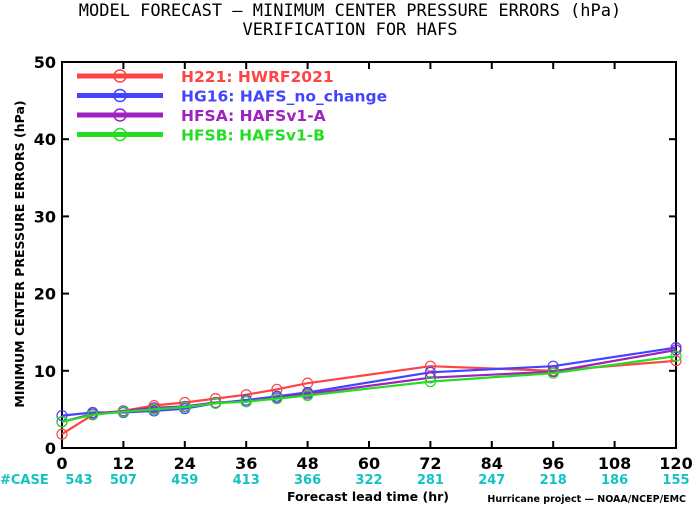 This screenshot has height=506, width=700. I want to click on x-tick-label: 12, so click(123, 463).